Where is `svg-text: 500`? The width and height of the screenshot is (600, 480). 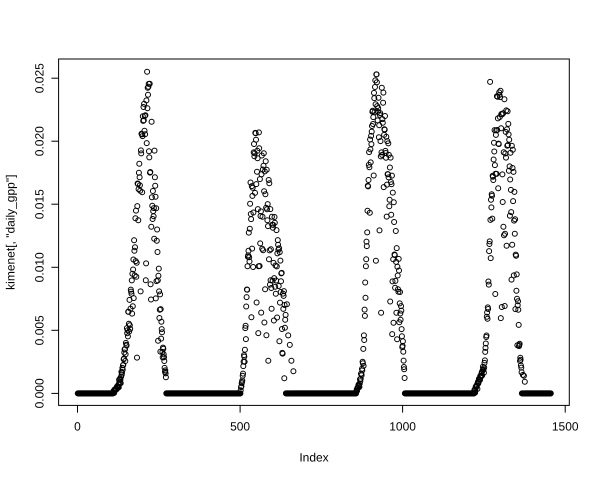 svg-text: 500 is located at coordinates (240, 427).